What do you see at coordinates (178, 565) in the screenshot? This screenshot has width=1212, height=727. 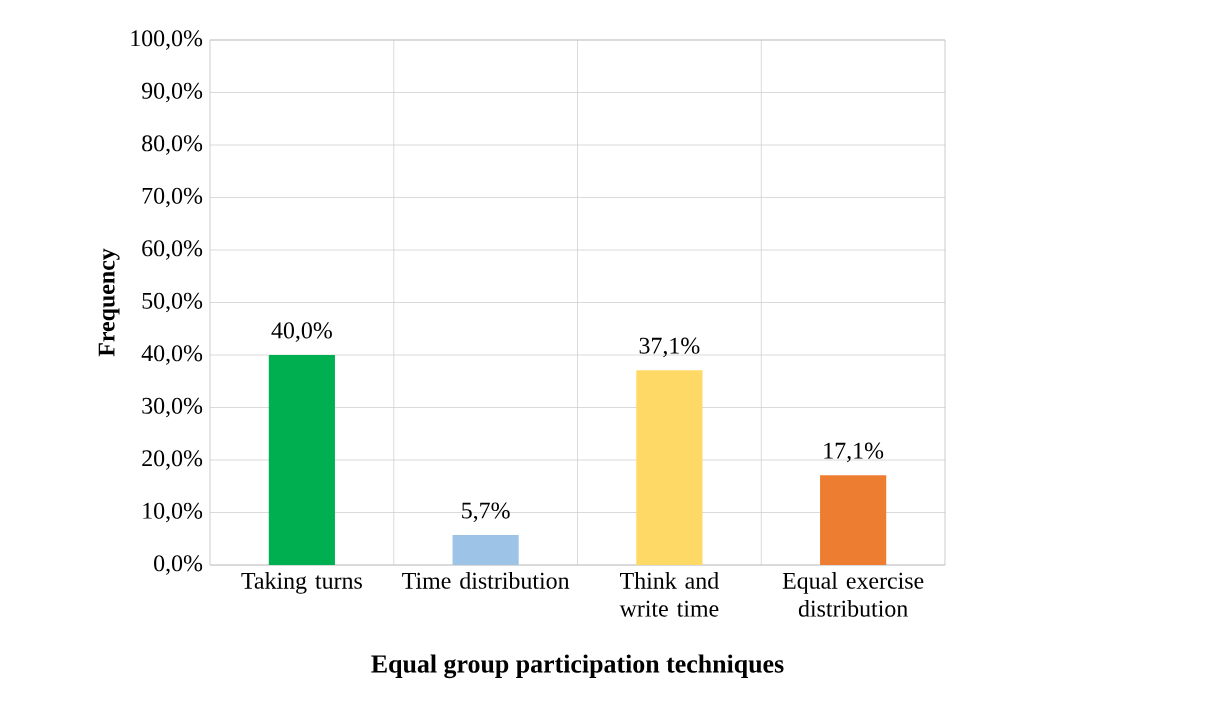 I see `y-tick-label: 0,0%` at bounding box center [178, 565].